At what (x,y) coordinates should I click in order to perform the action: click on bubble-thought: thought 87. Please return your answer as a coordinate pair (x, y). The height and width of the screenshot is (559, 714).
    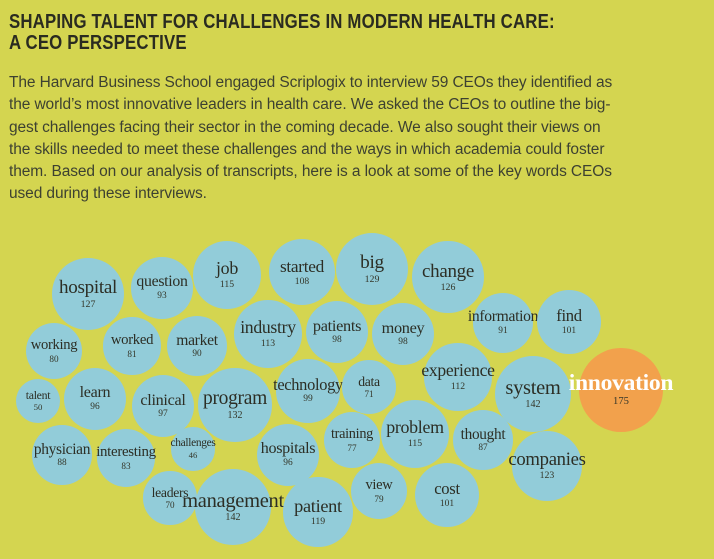
    Looking at the image, I should click on (483, 440).